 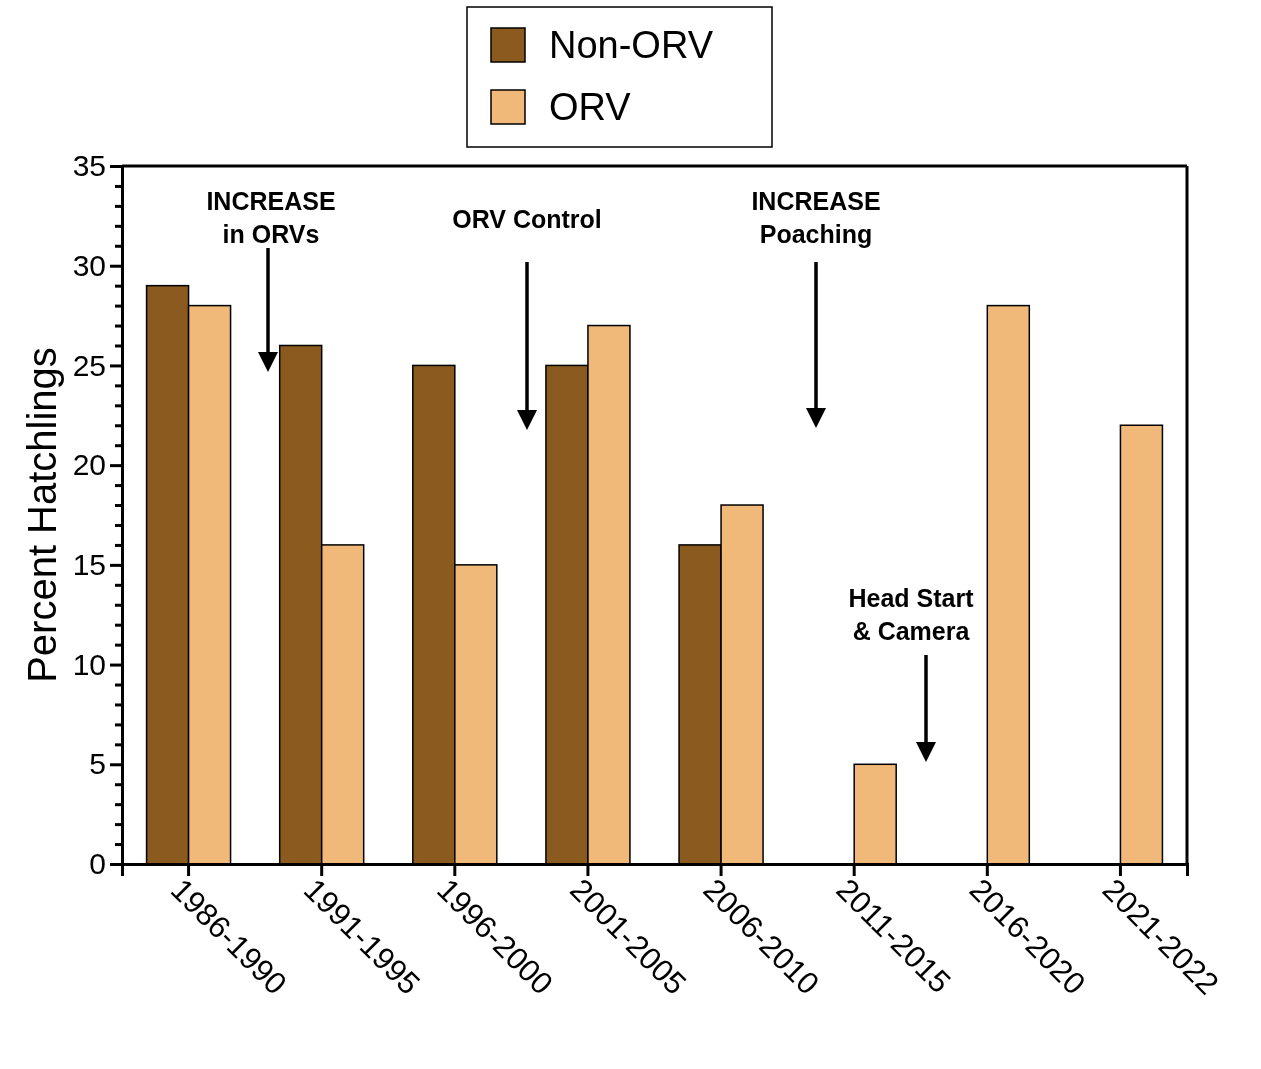 What do you see at coordinates (527, 219) in the screenshot?
I see `annotation: ORV Control` at bounding box center [527, 219].